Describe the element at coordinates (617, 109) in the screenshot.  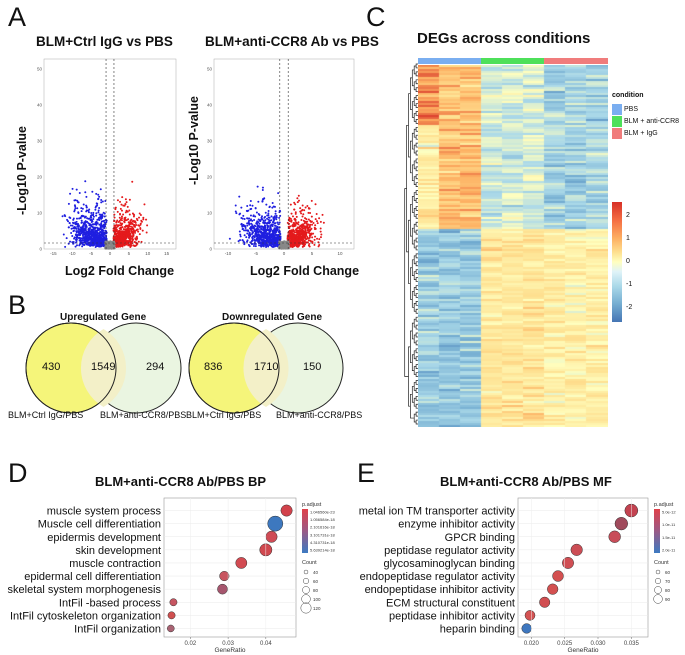
I see `legend-swatch-pbs` at that location.